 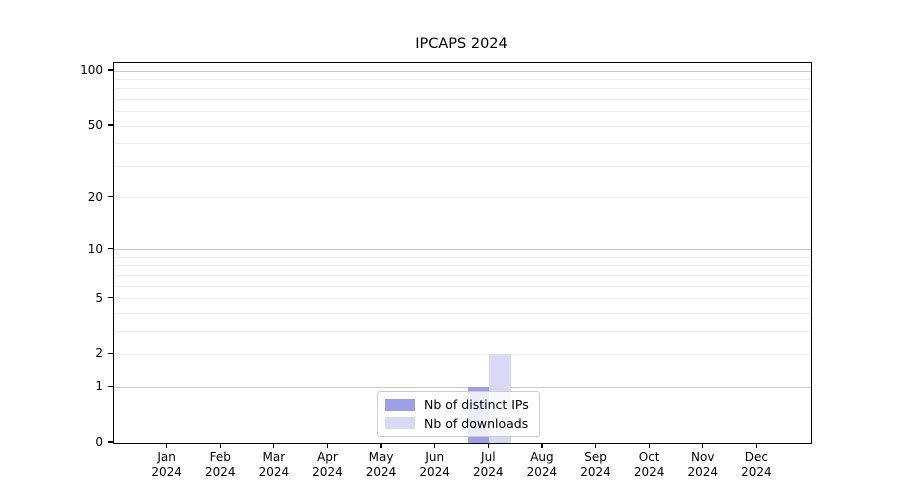 I want to click on x-axis-tick-label: Jul, so click(x=488, y=457).